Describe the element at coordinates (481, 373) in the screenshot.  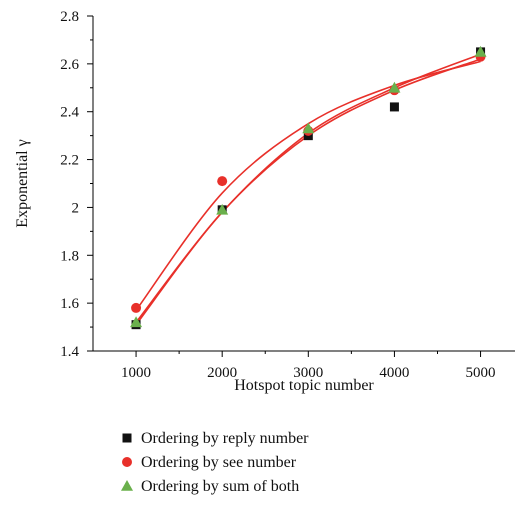
I see `x-tick-label: 5000` at that location.